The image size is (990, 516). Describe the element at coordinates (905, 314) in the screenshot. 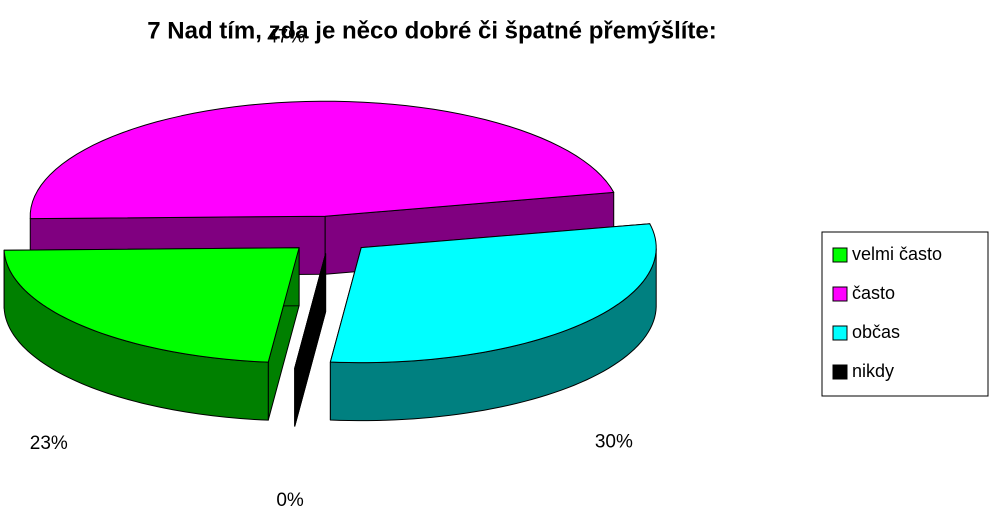

I see `legend-box` at that location.